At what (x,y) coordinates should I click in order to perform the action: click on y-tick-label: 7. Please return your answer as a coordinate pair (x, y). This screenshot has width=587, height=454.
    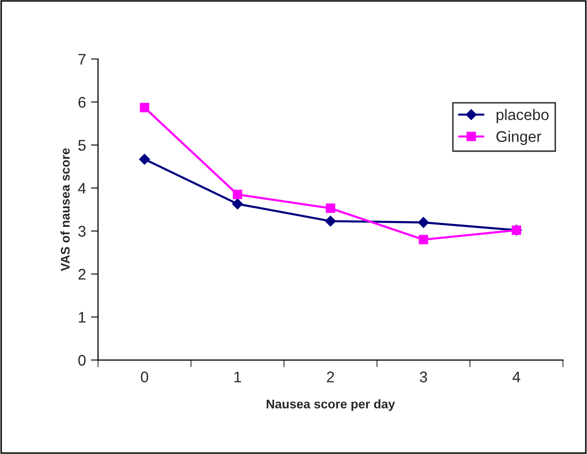
    Looking at the image, I should click on (82, 59).